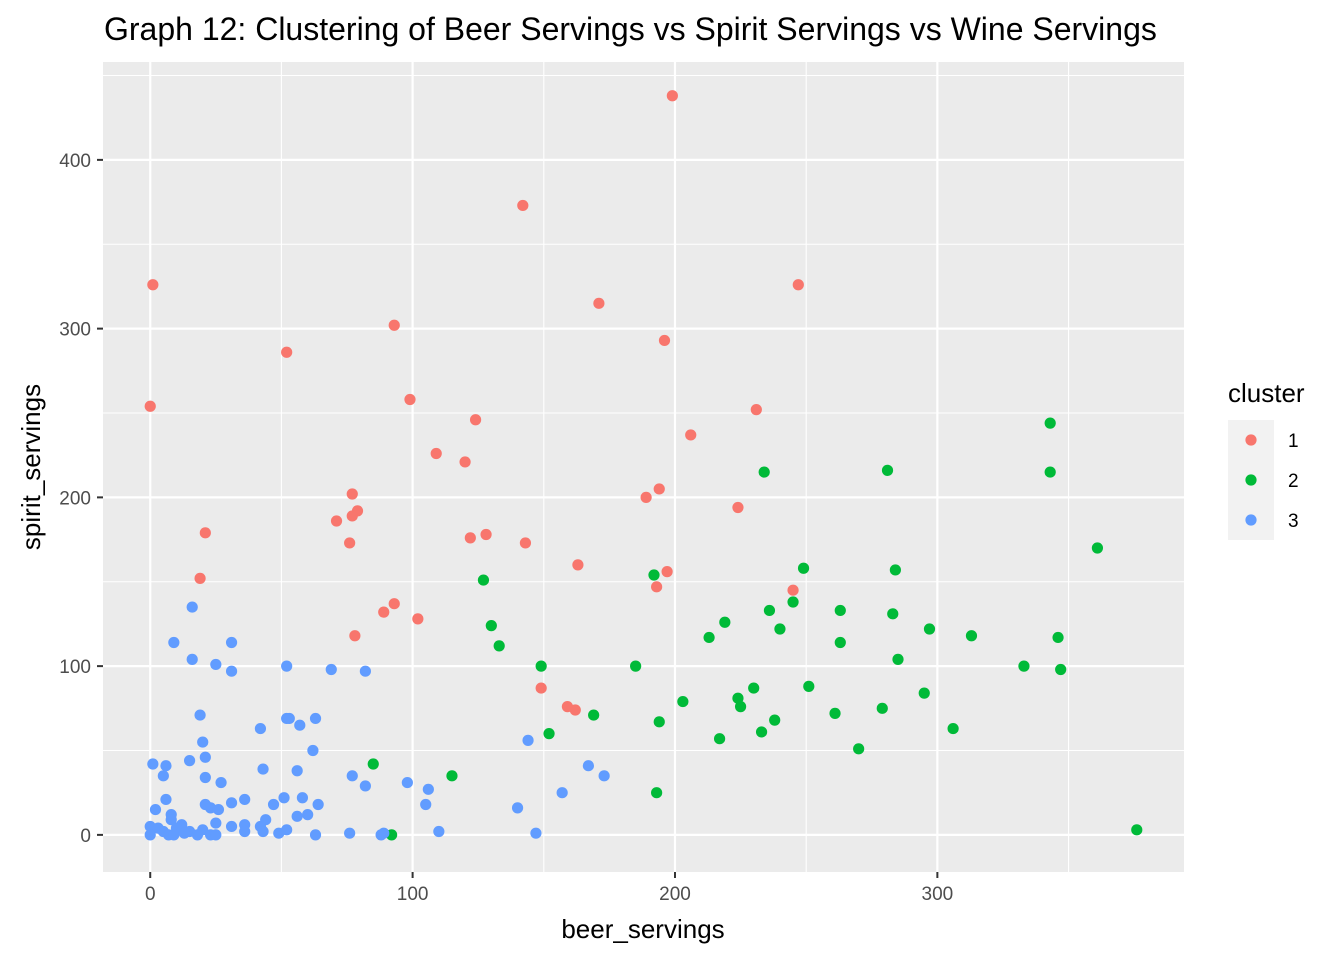  What do you see at coordinates (150, 894) in the screenshot?
I see `x-tick-label: 0` at bounding box center [150, 894].